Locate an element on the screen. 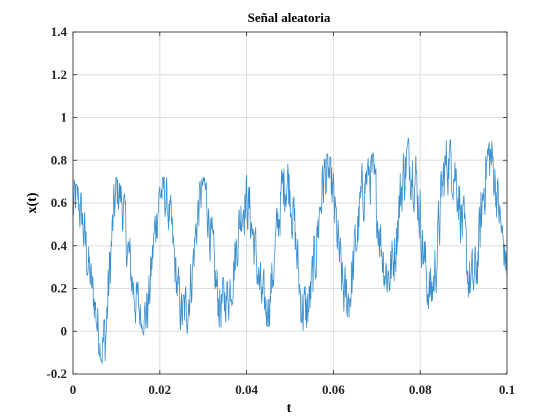 The height and width of the screenshot is (420, 560). x-tick-label: 0.02 is located at coordinates (159, 389).